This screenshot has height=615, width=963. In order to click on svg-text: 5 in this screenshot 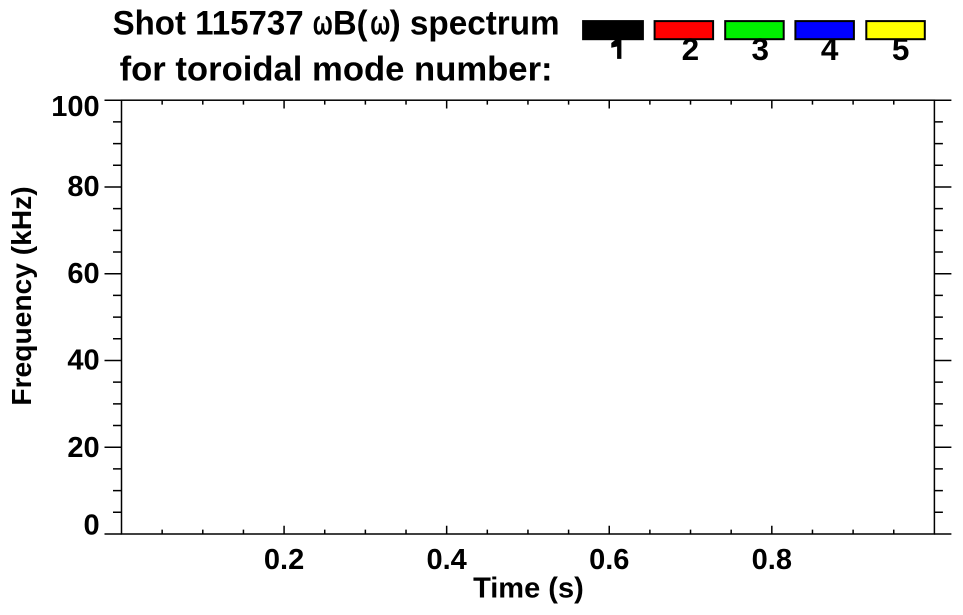, I will do `click(901, 49)`.